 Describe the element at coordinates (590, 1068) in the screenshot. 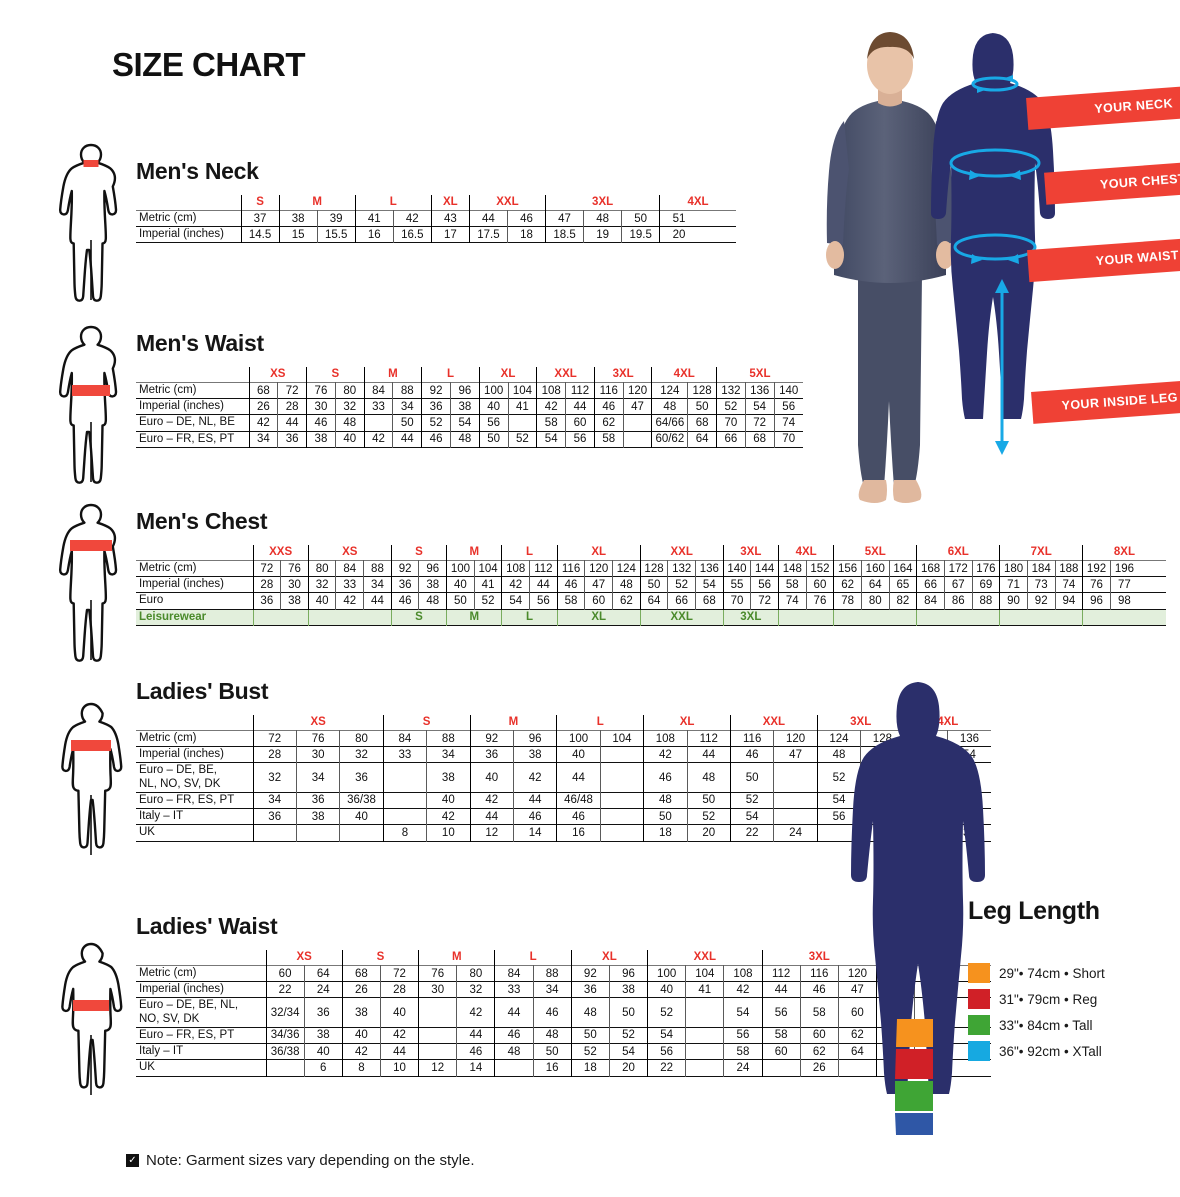

I see `size-cell: 18` at that location.